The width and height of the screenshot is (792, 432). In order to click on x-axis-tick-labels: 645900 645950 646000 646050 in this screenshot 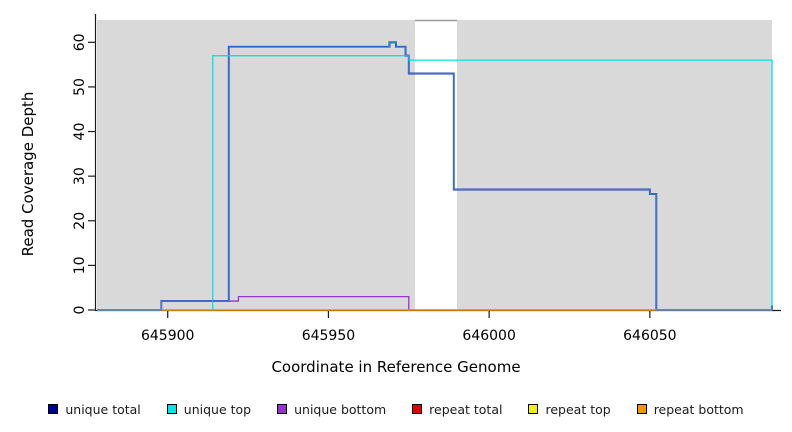, I will do `click(409, 336)`.